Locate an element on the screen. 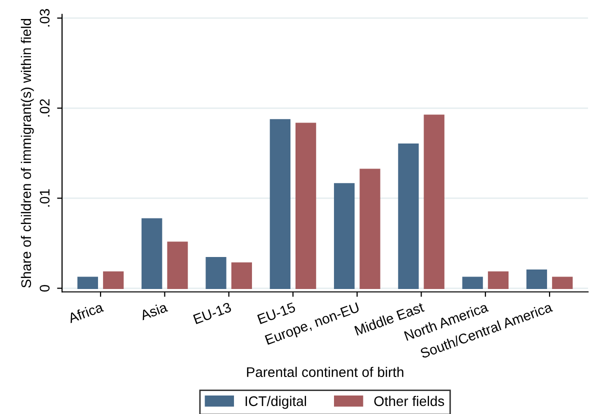 This screenshot has height=414, width=591. y-tick-label: .02 is located at coordinates (45, 108).